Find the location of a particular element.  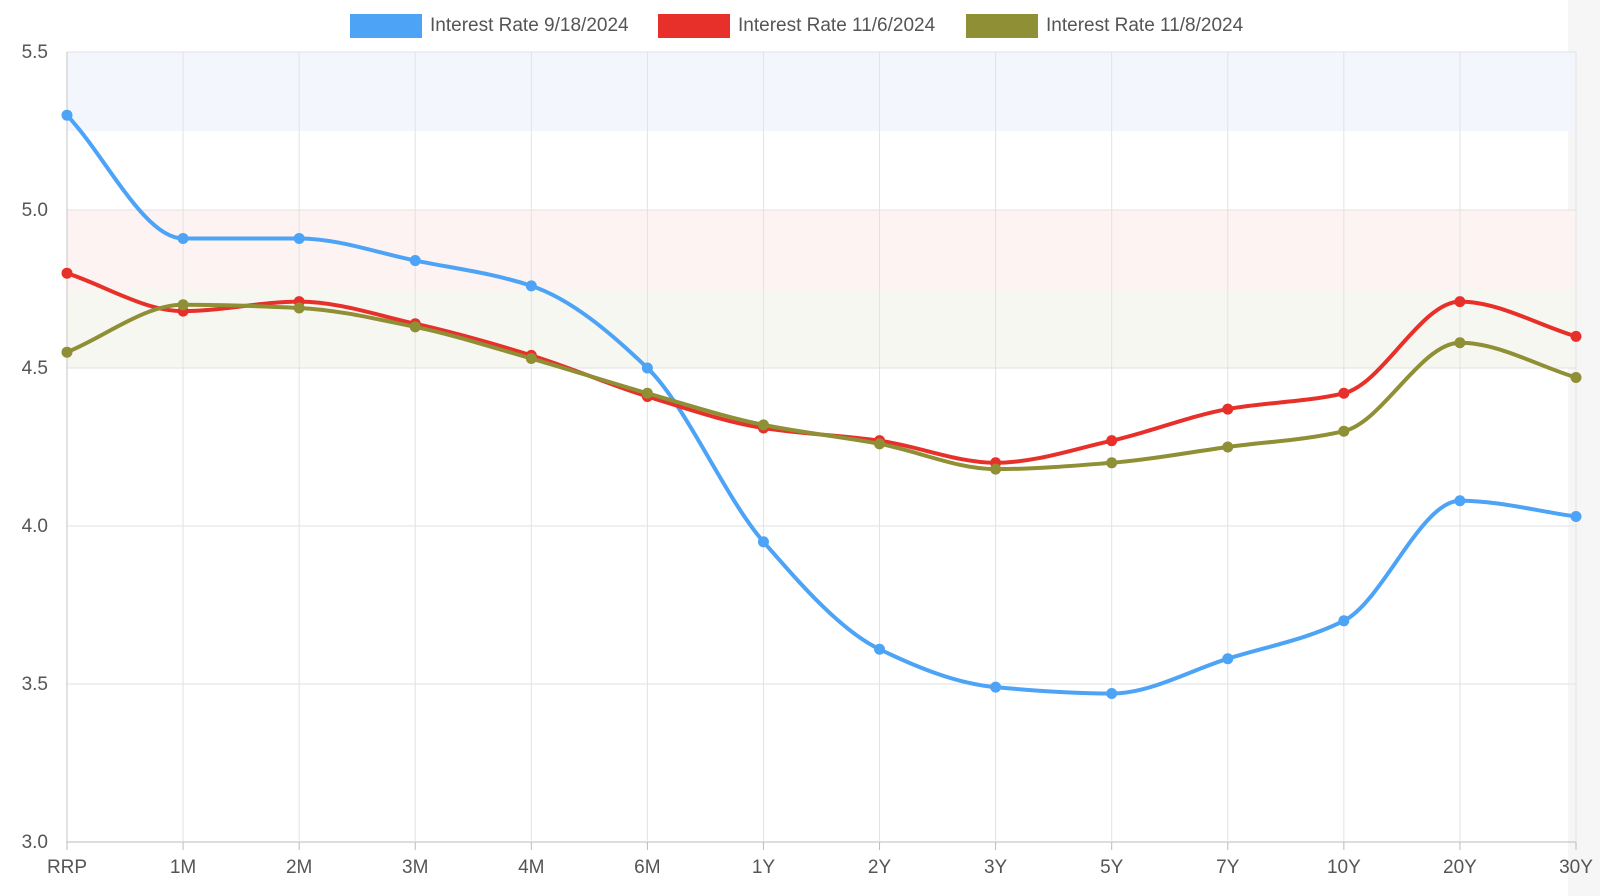

legend-item-series-1: Interest Rate 9/18/2024 is located at coordinates (489, 26).